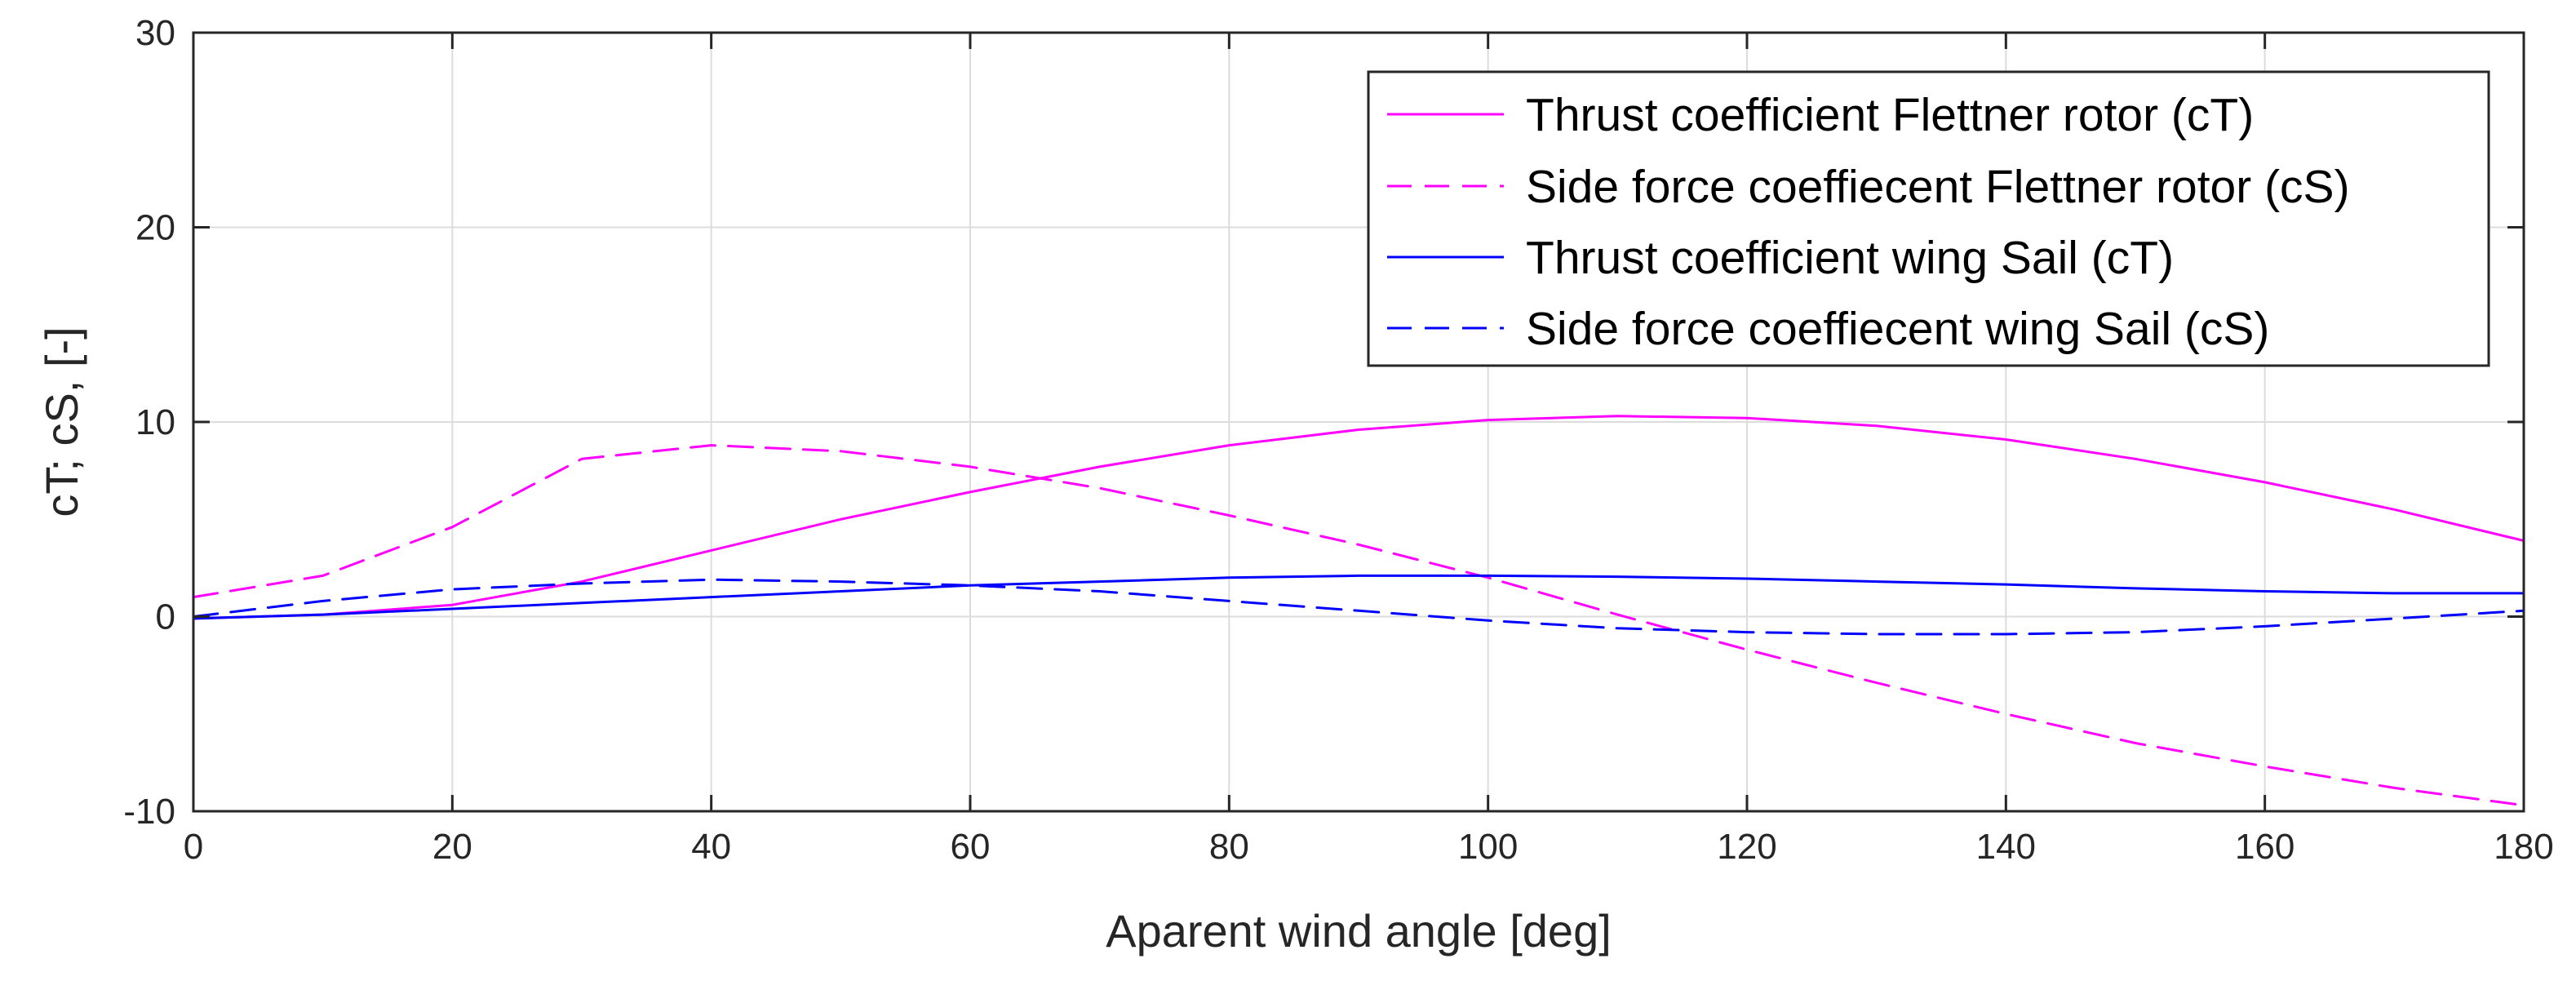  Describe the element at coordinates (452, 847) in the screenshot. I see `x-tick-label: 20` at that location.